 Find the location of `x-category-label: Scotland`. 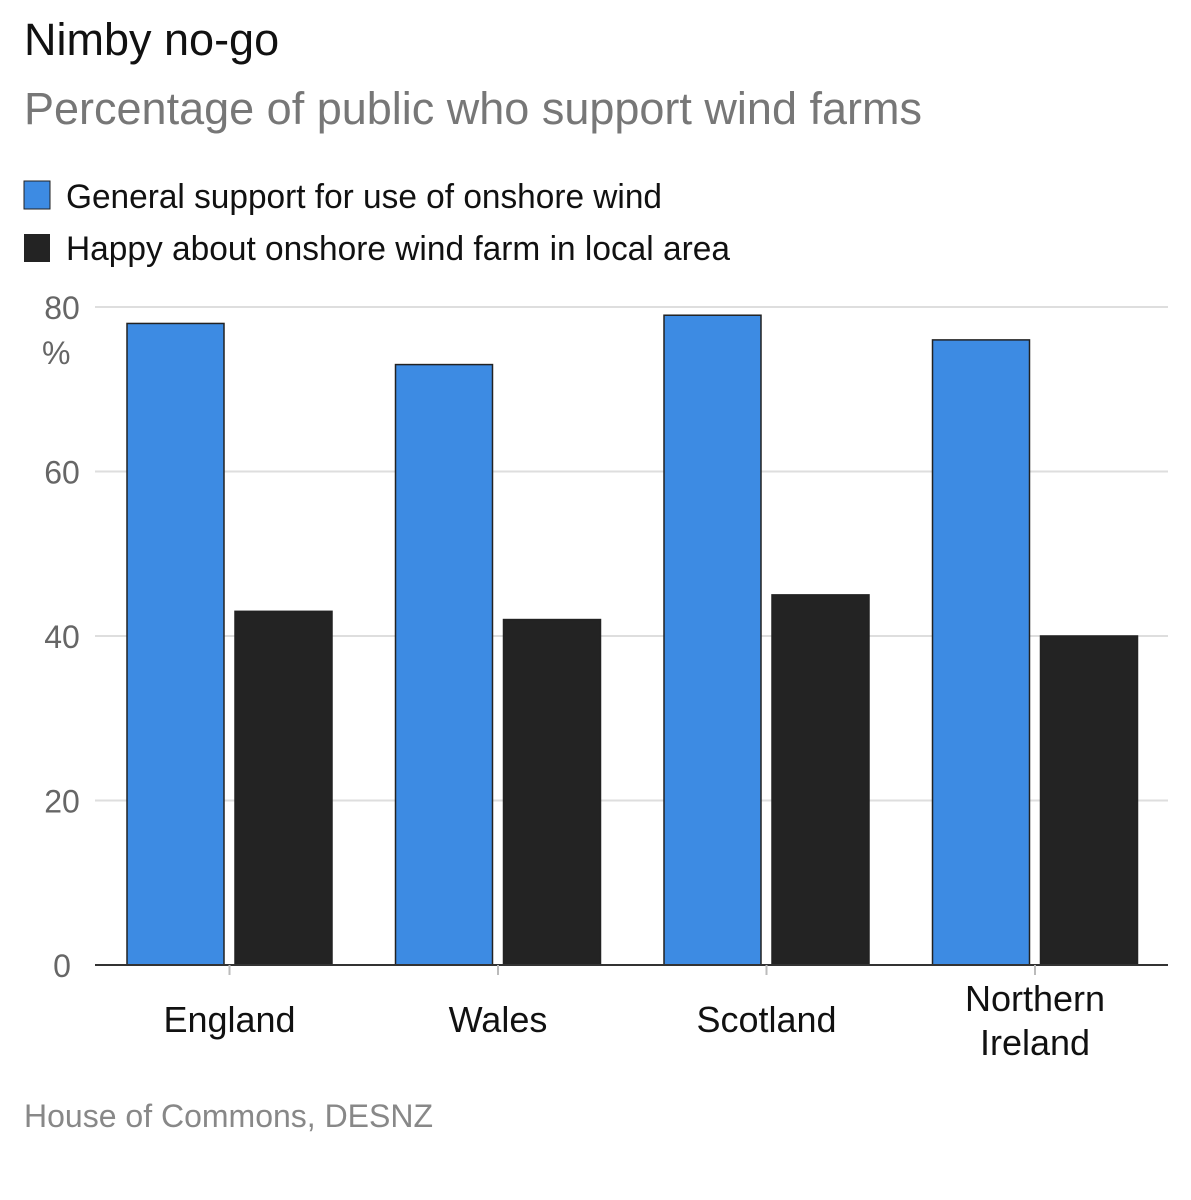

x-category-label: Scotland is located at coordinates (766, 1019).